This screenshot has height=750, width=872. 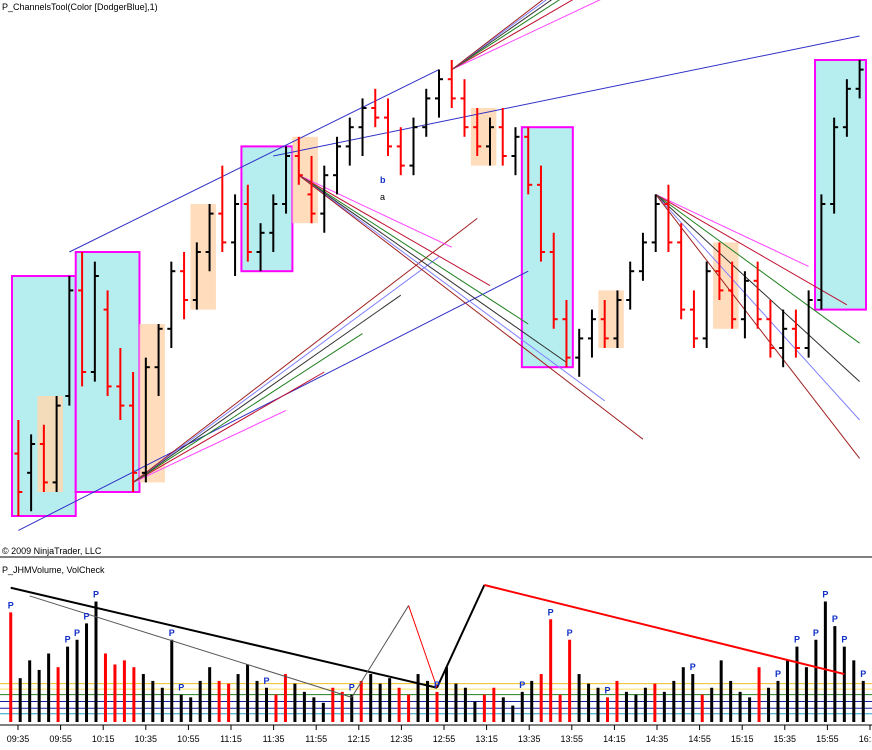 What do you see at coordinates (96, 594) in the screenshot?
I see `pivot-marker-9: P` at bounding box center [96, 594].